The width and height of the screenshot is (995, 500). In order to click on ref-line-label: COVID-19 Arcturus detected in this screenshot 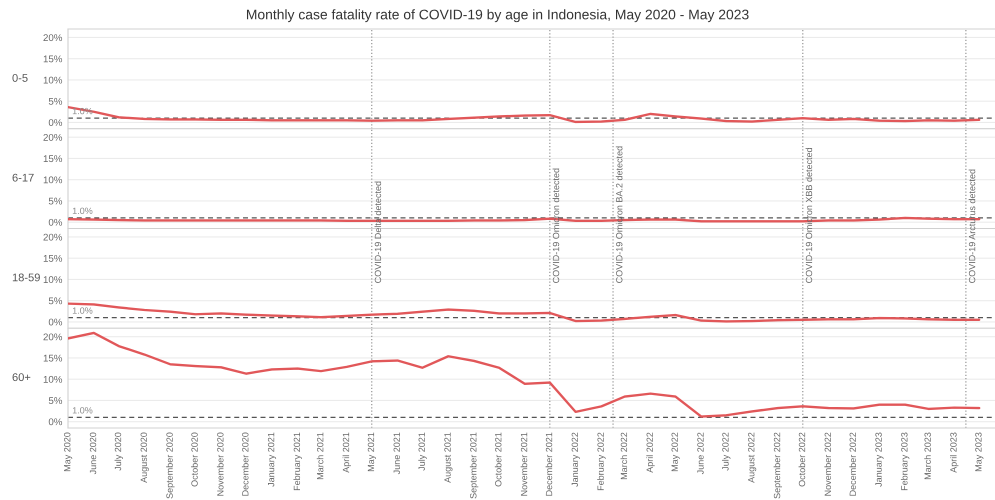, I will do `click(972, 226)`.